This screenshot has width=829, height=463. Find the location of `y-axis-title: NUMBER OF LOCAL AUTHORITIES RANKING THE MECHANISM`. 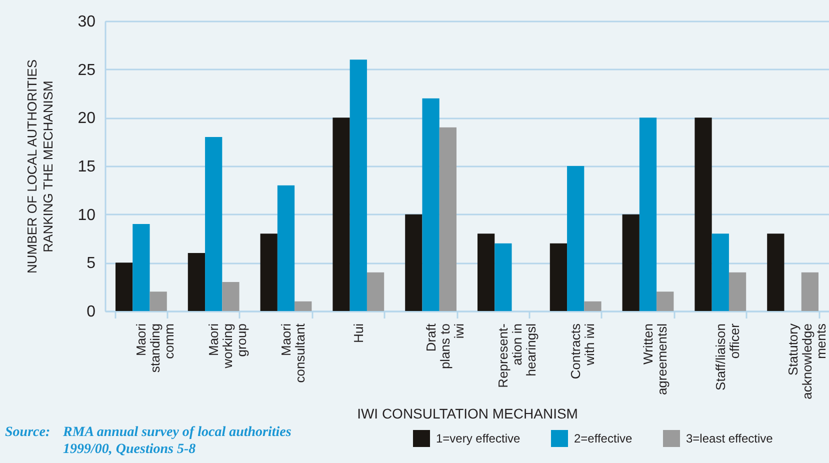

y-axis-title: NUMBER OF LOCAL AUTHORITIES RANKING THE MECHANISM is located at coordinates (40, 166).